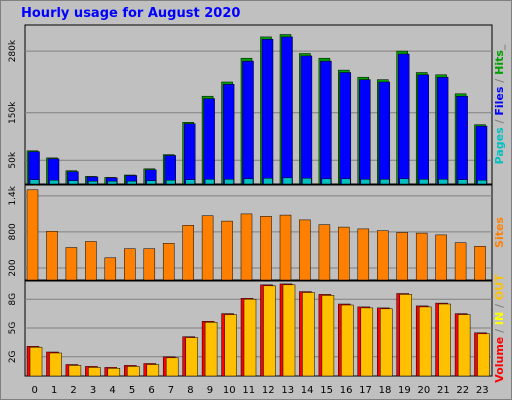 This screenshot has width=512, height=400. What do you see at coordinates (35, 390) in the screenshot?
I see `x-tick-label: 0` at bounding box center [35, 390].